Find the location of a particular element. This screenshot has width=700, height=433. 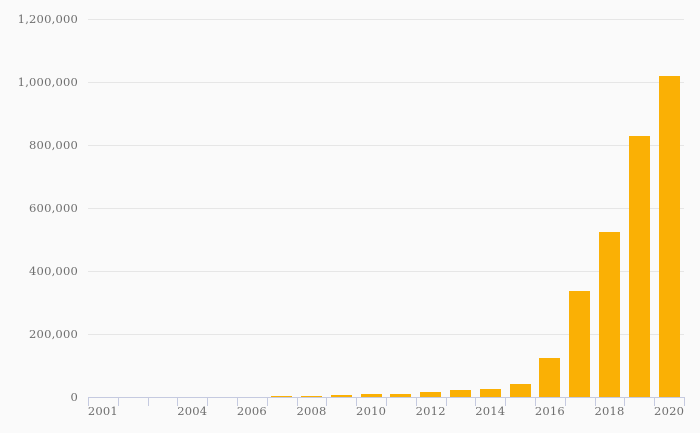

x-axis-tick-label: 2020 is located at coordinates (669, 411).